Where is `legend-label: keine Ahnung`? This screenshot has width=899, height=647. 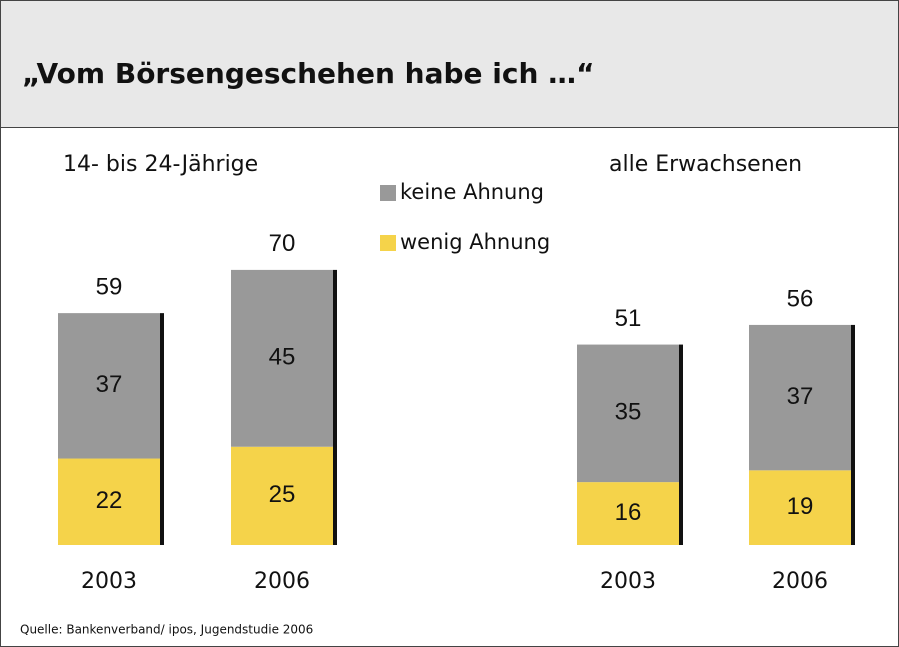 legend-label: keine Ahnung is located at coordinates (472, 192).